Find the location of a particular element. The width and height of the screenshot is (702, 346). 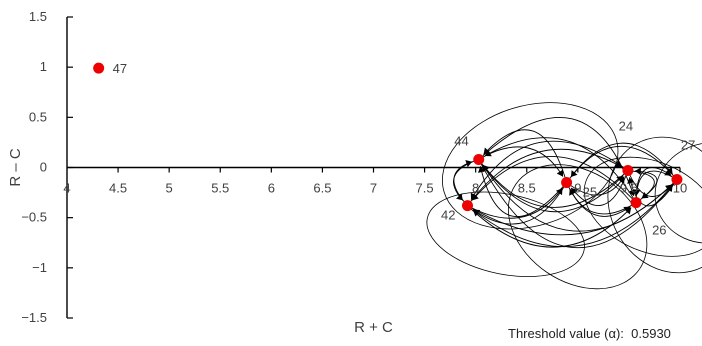

y-tick-label: −1 is located at coordinates (39, 267).